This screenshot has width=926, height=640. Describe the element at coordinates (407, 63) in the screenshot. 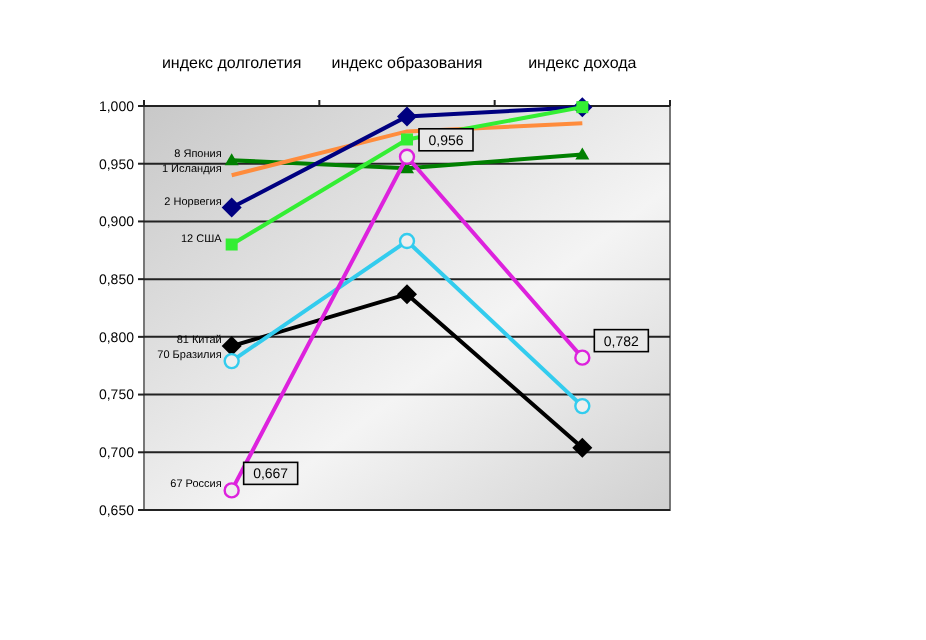

I see `x-tick-label: индекс образования` at that location.